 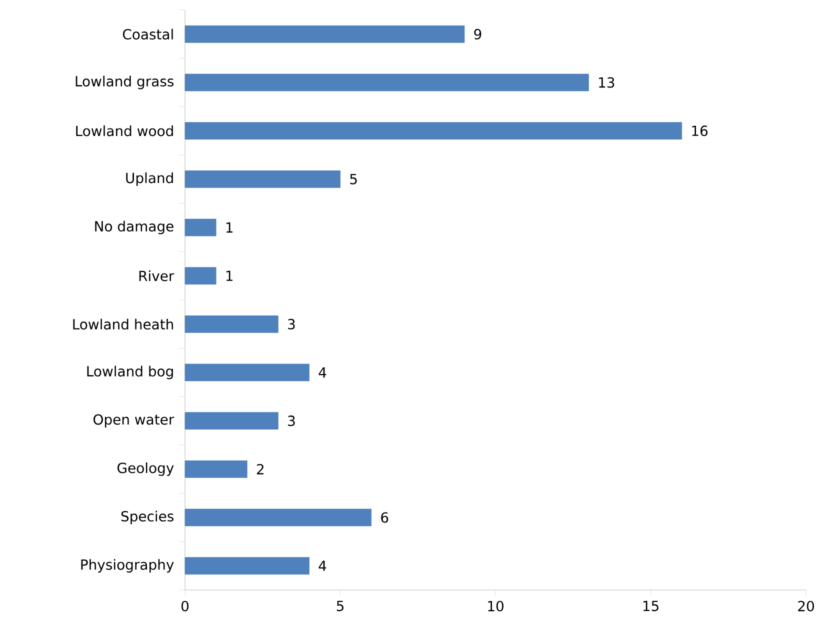 What do you see at coordinates (185, 606) in the screenshot?
I see `x-tick-label: 0` at bounding box center [185, 606].